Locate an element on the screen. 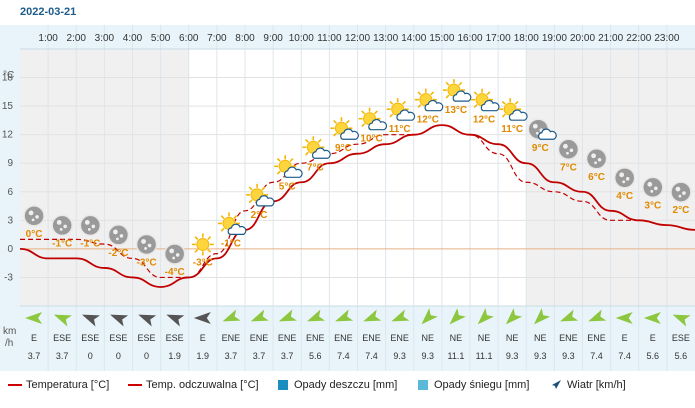  temperature-point-label: 12°C is located at coordinates (428, 120).